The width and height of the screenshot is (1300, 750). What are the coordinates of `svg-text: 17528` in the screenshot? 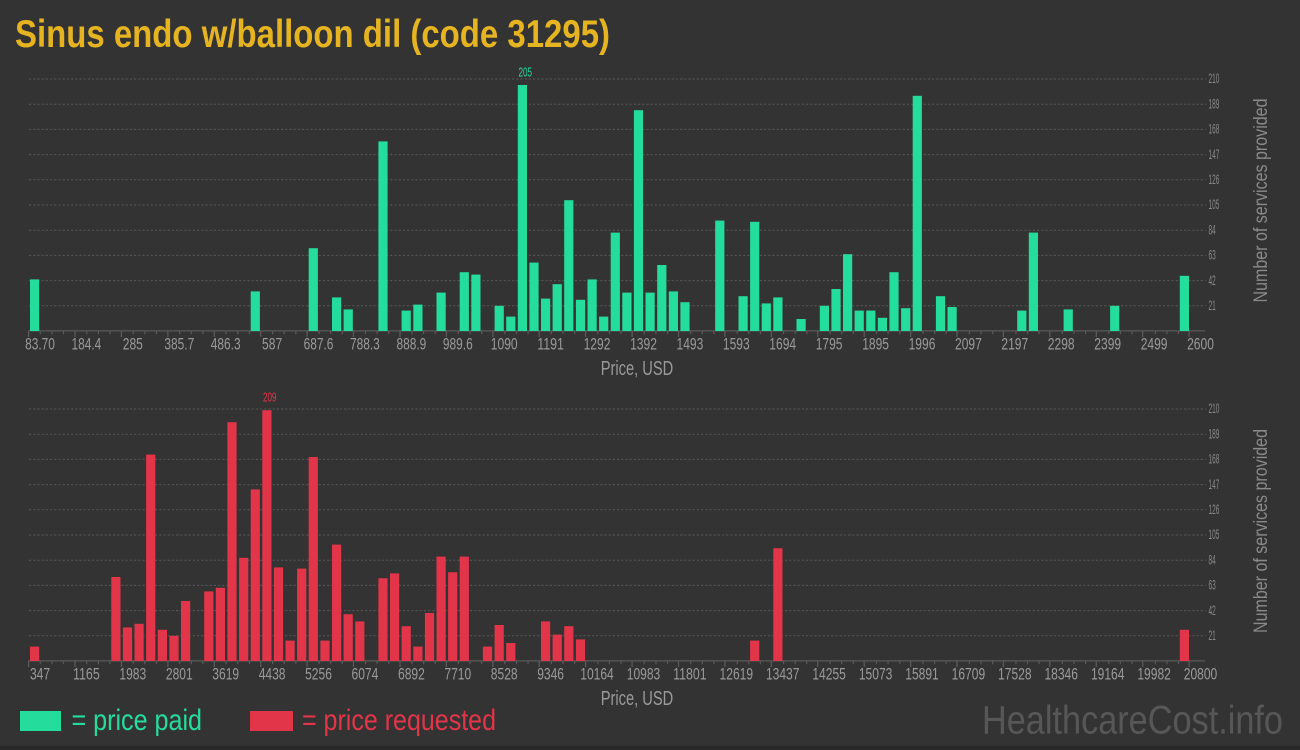 It's located at (1015, 673).